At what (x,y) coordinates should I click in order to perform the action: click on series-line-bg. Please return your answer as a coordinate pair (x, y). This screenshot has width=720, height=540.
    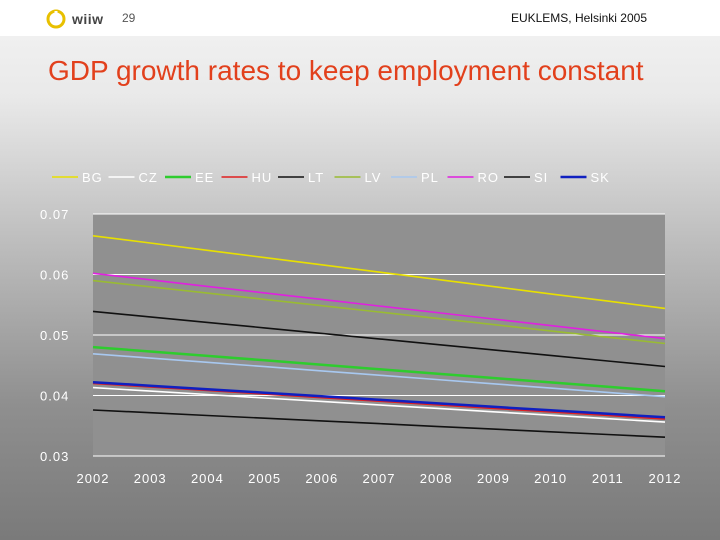
    Looking at the image, I should click on (379, 272).